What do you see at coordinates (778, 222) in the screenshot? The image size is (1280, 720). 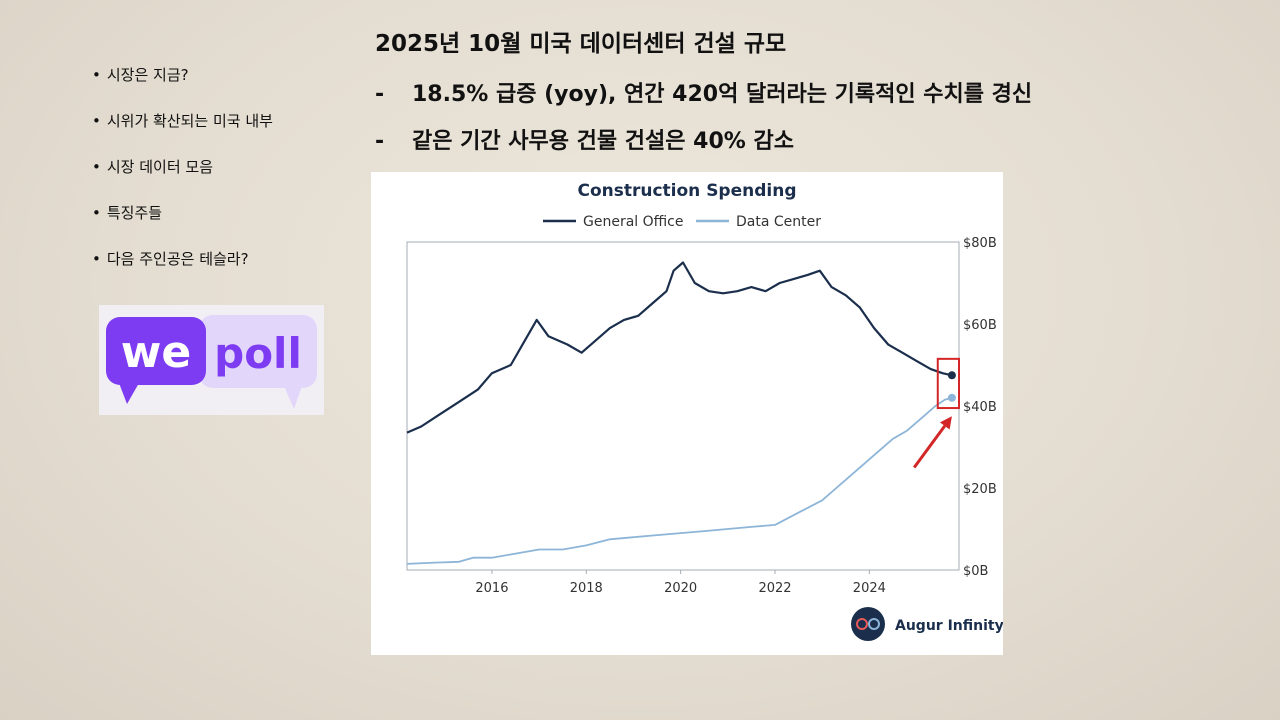 I see `legend-label-data-center: Data Center` at bounding box center [778, 222].